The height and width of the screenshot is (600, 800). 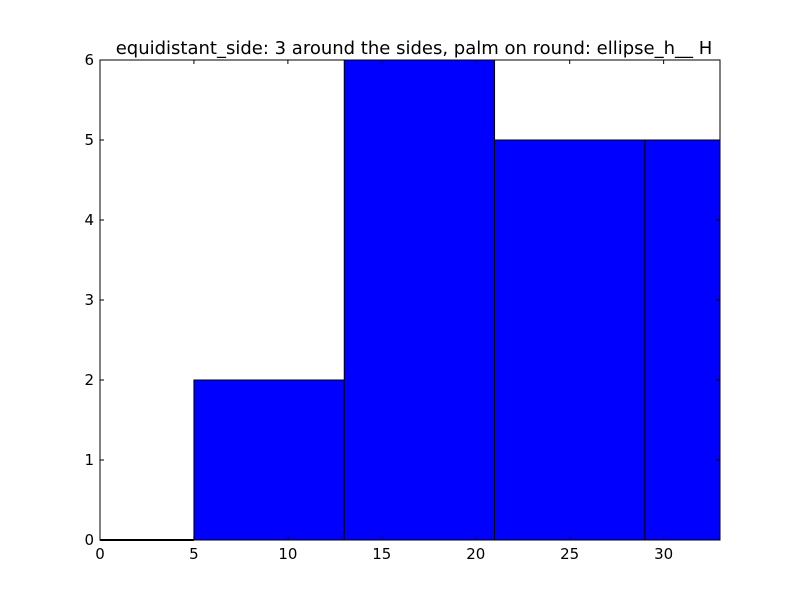 What do you see at coordinates (381, 554) in the screenshot?
I see `x-tick-label-15: 15` at bounding box center [381, 554].